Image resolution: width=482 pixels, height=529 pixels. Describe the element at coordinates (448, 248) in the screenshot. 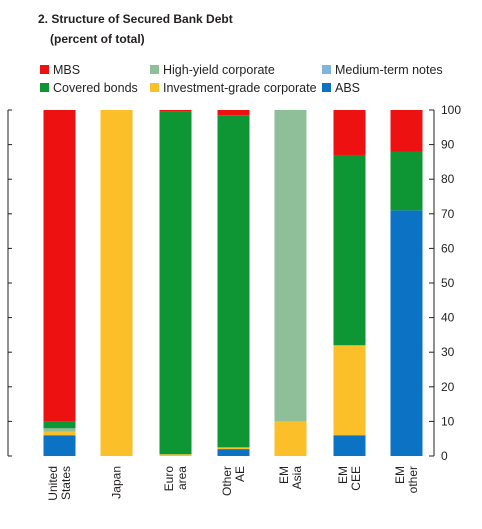

I see `y-tick-label: 60` at that location.